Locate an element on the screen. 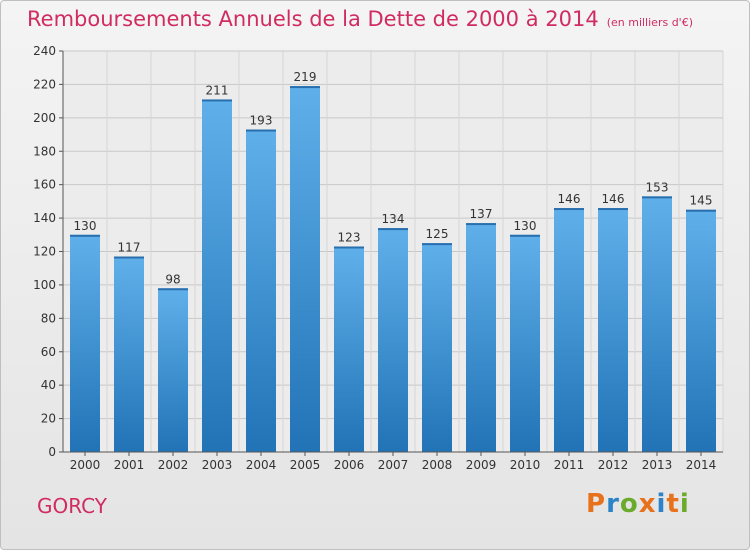  y-tick-label: 220 is located at coordinates (44, 84).